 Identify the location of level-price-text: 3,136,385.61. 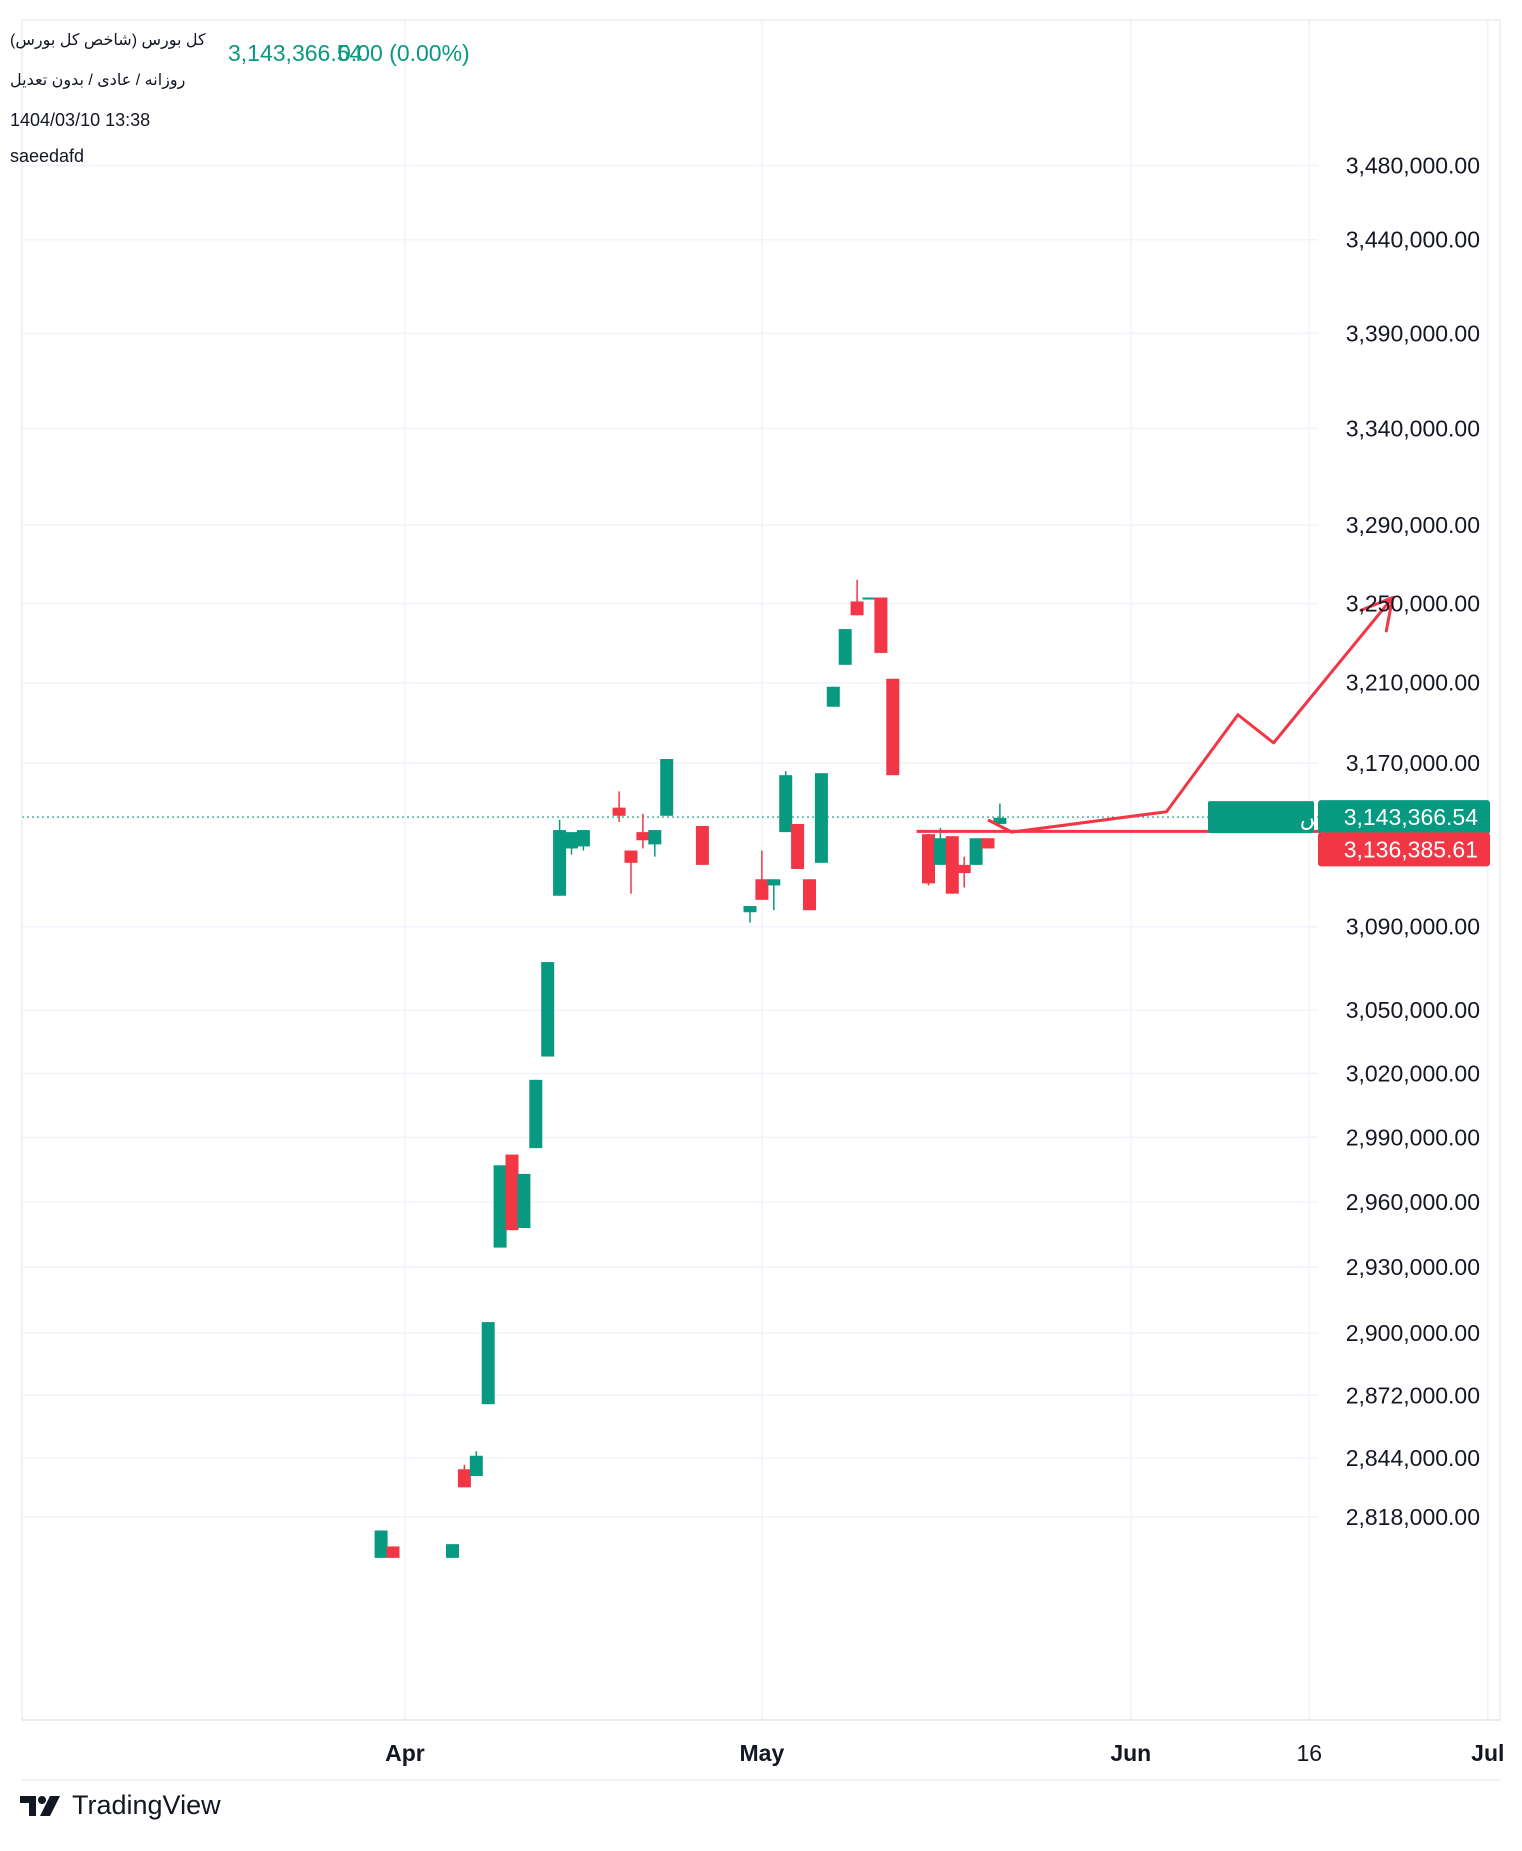
(1411, 849).